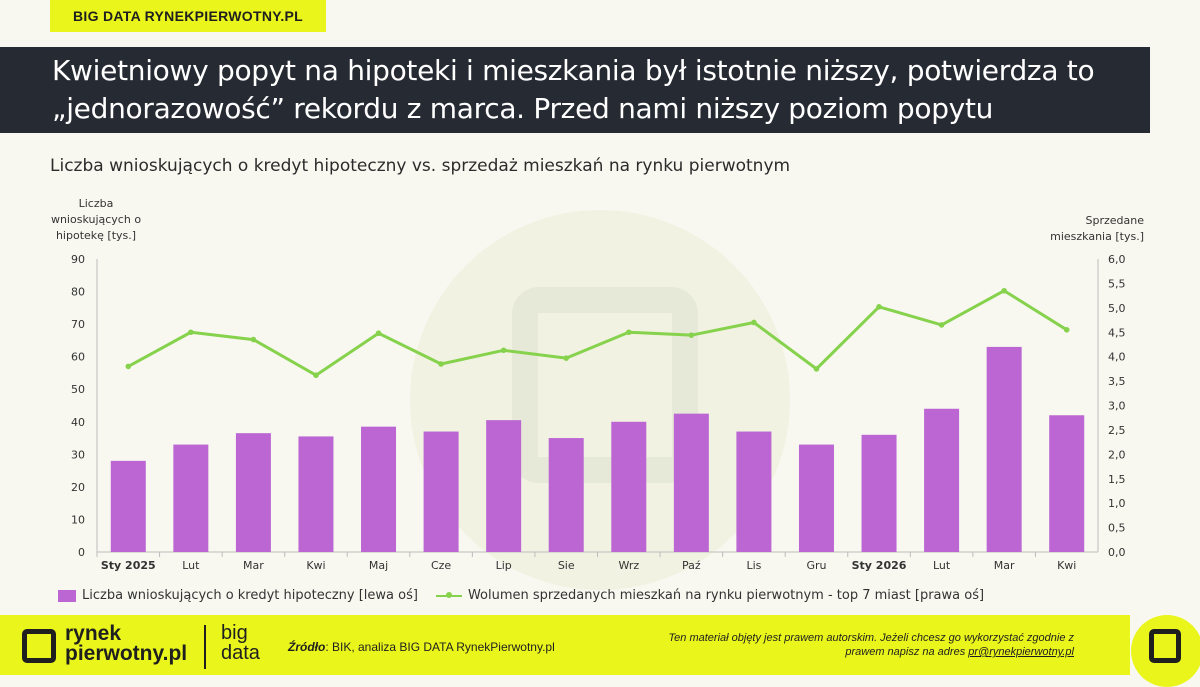 This screenshot has width=1200, height=687. What do you see at coordinates (96, 219) in the screenshot?
I see `left-axis-title: Liczba wnioskujących o hipotekę [tys.]` at bounding box center [96, 219].